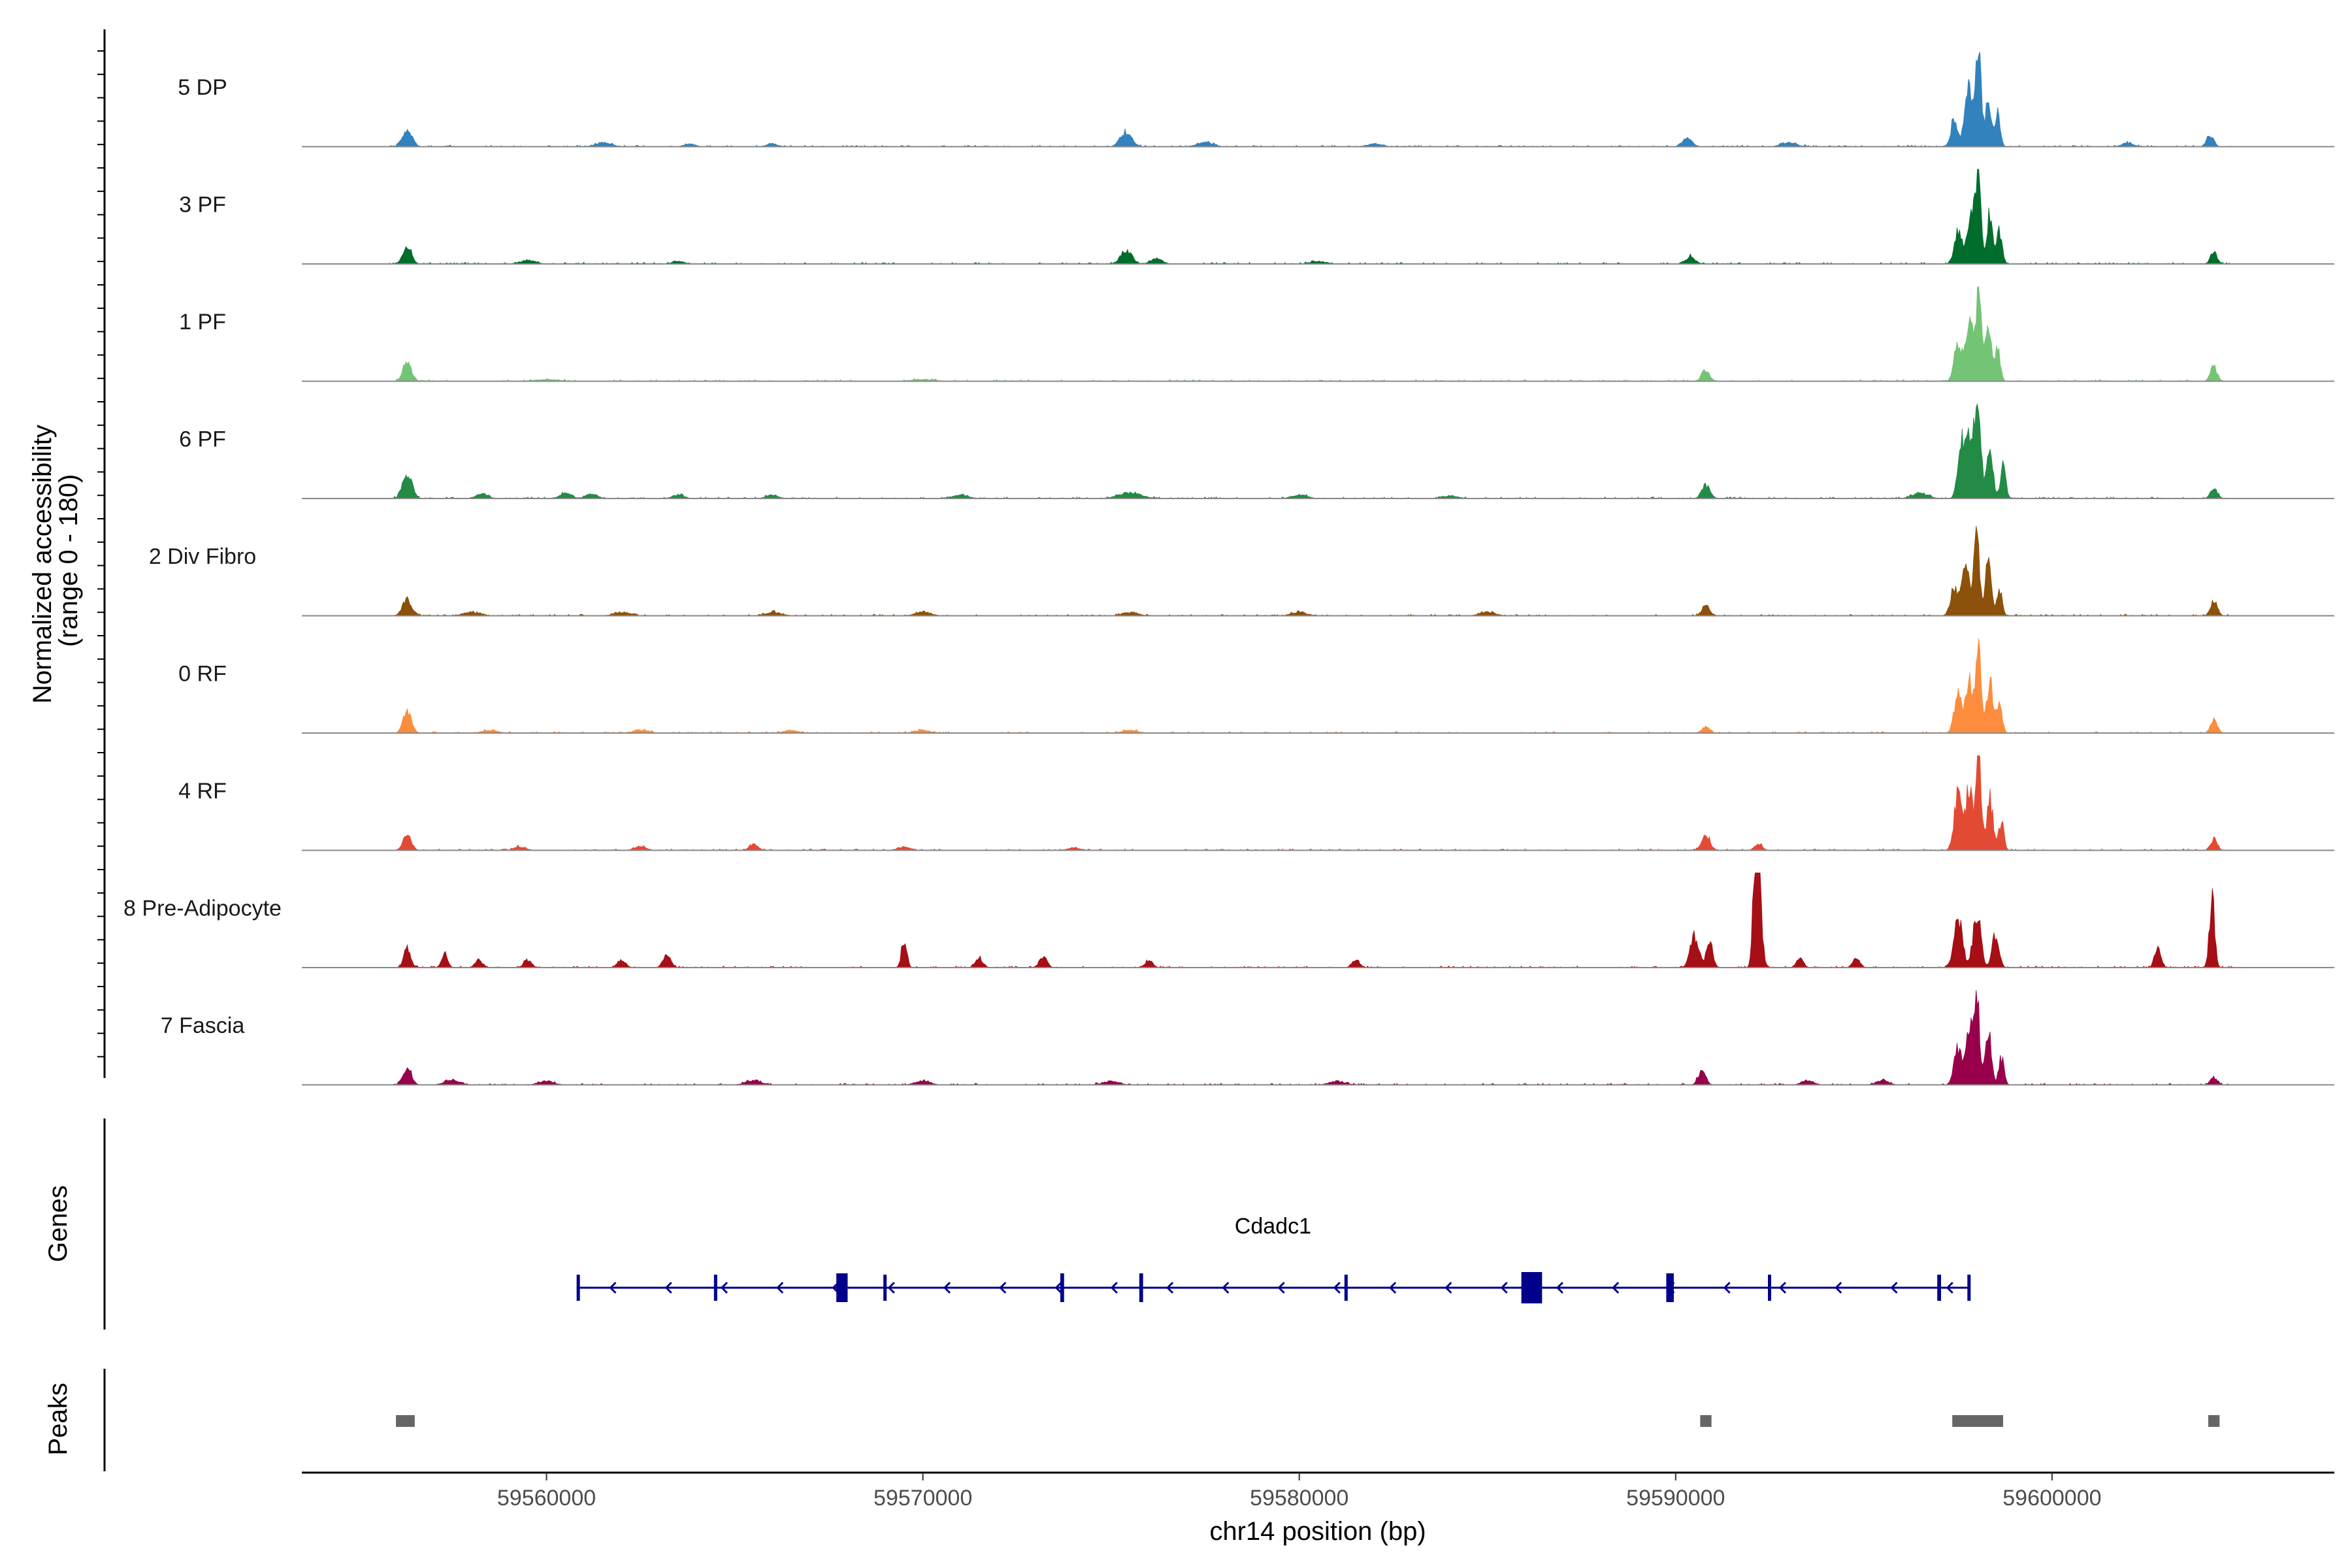  I want to click on track-label-8-pre-adipocyte: 8 Pre-Adipocyte, so click(202, 908).